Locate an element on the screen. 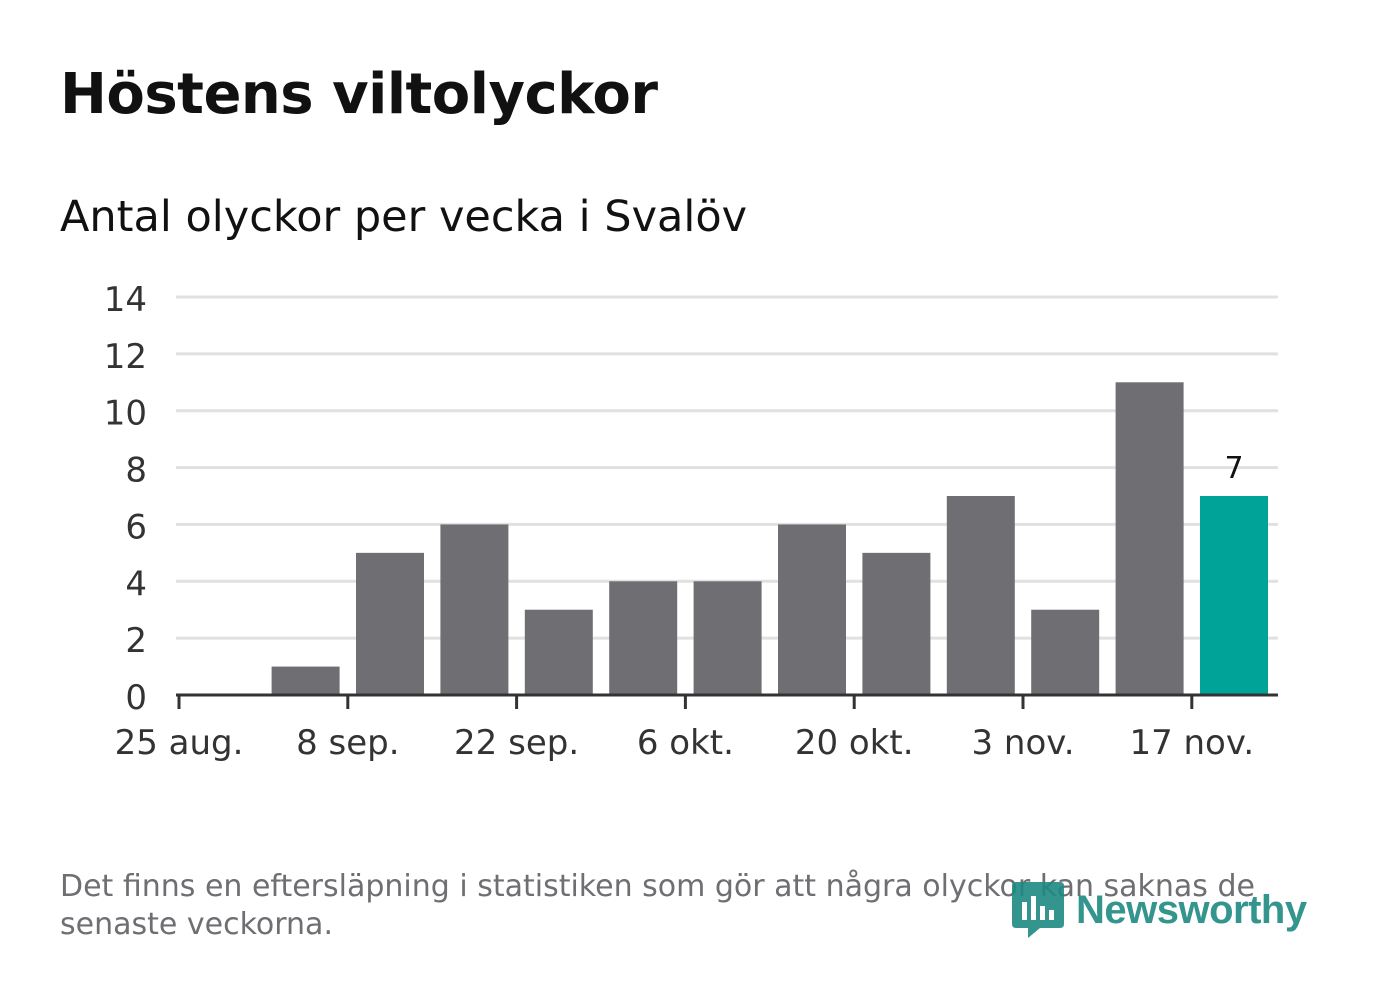 Image resolution: width=1382 pixels, height=999 pixels. x-tick-label: 6 okt. is located at coordinates (685, 743).